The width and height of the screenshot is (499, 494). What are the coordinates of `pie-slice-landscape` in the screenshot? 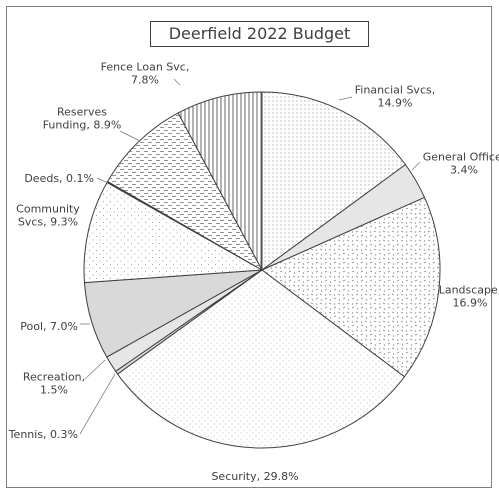 It's located at (351, 287).